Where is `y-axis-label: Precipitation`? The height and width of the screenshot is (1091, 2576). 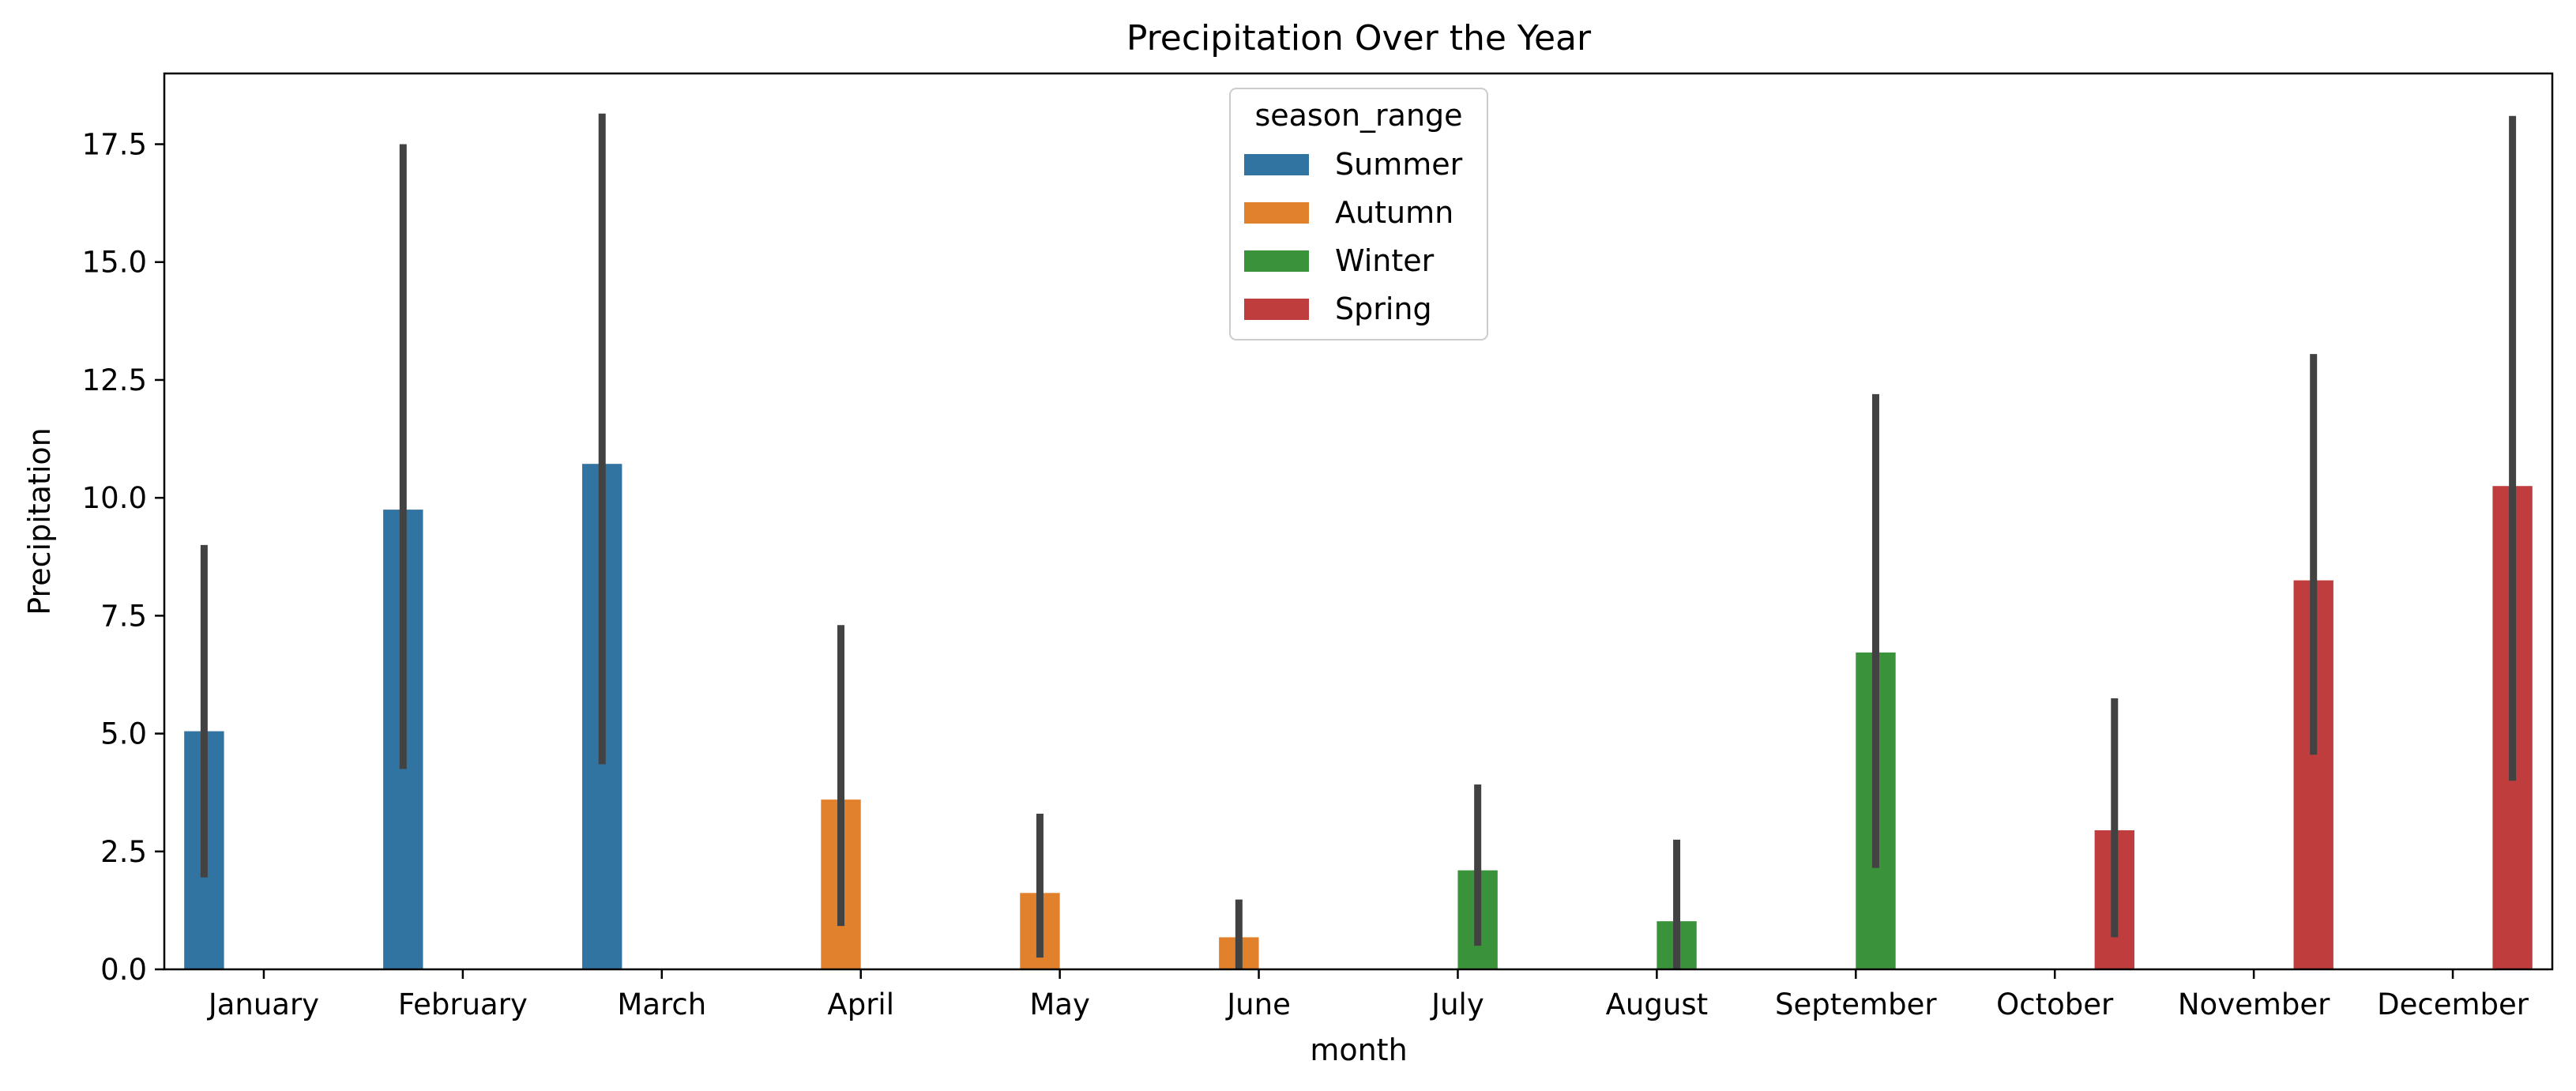 y-axis-label: Precipitation is located at coordinates (40, 521).